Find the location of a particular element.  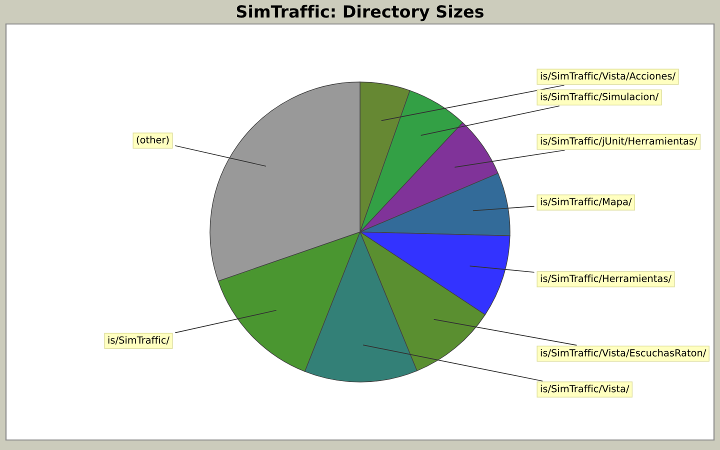

slice-label: is/SimTraffic/Simulacion/ is located at coordinates (599, 97).